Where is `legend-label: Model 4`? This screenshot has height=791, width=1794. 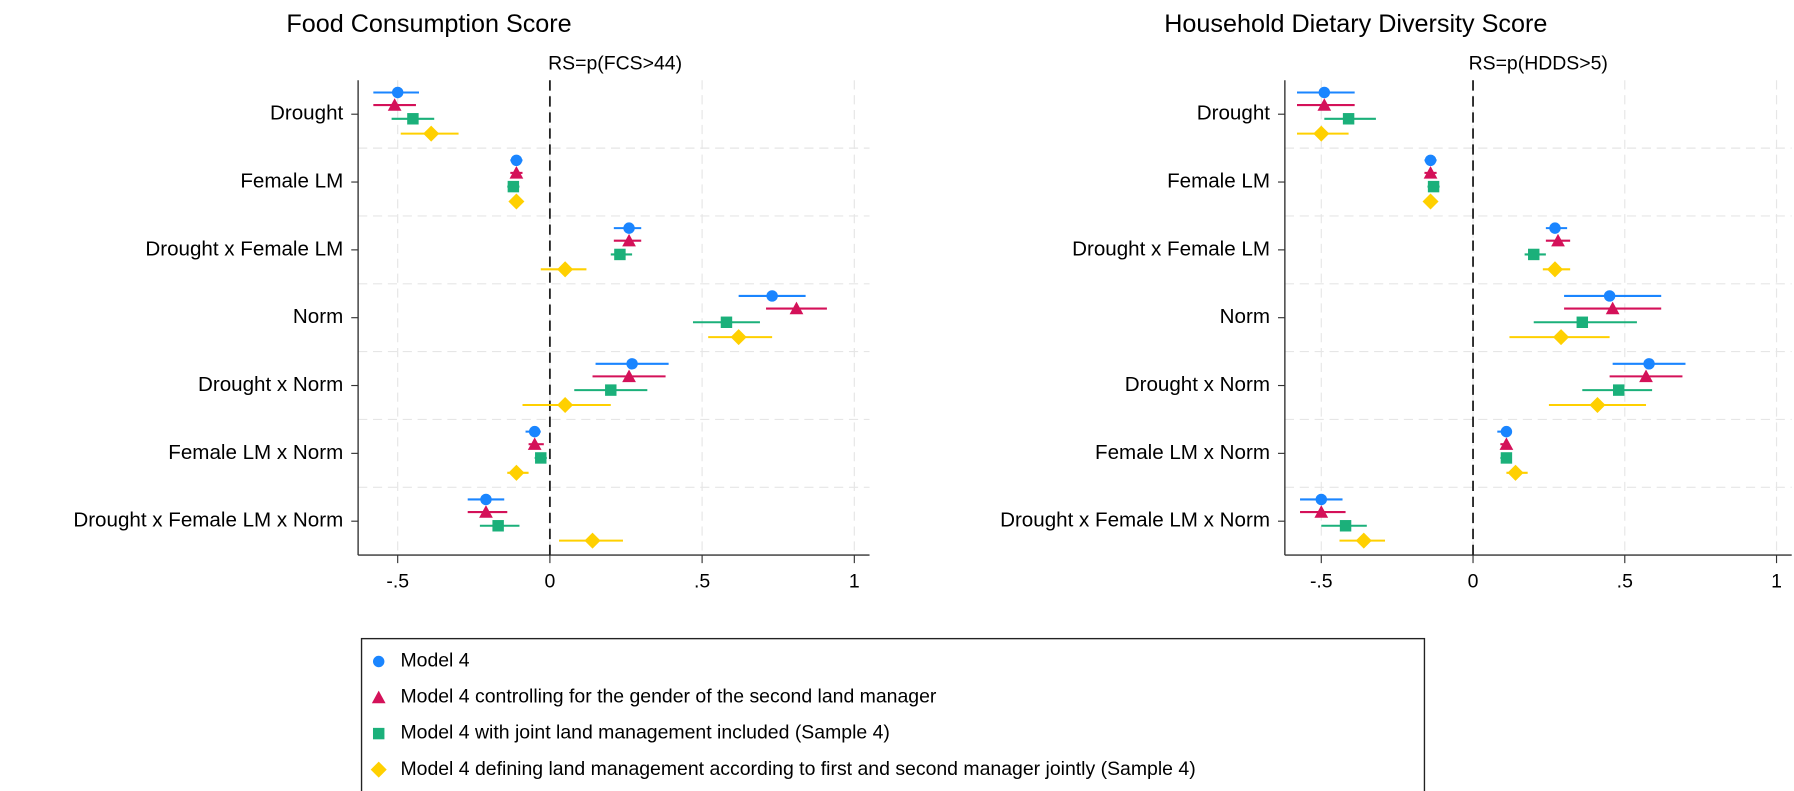
legend-label: Model 4 is located at coordinates (434, 661).